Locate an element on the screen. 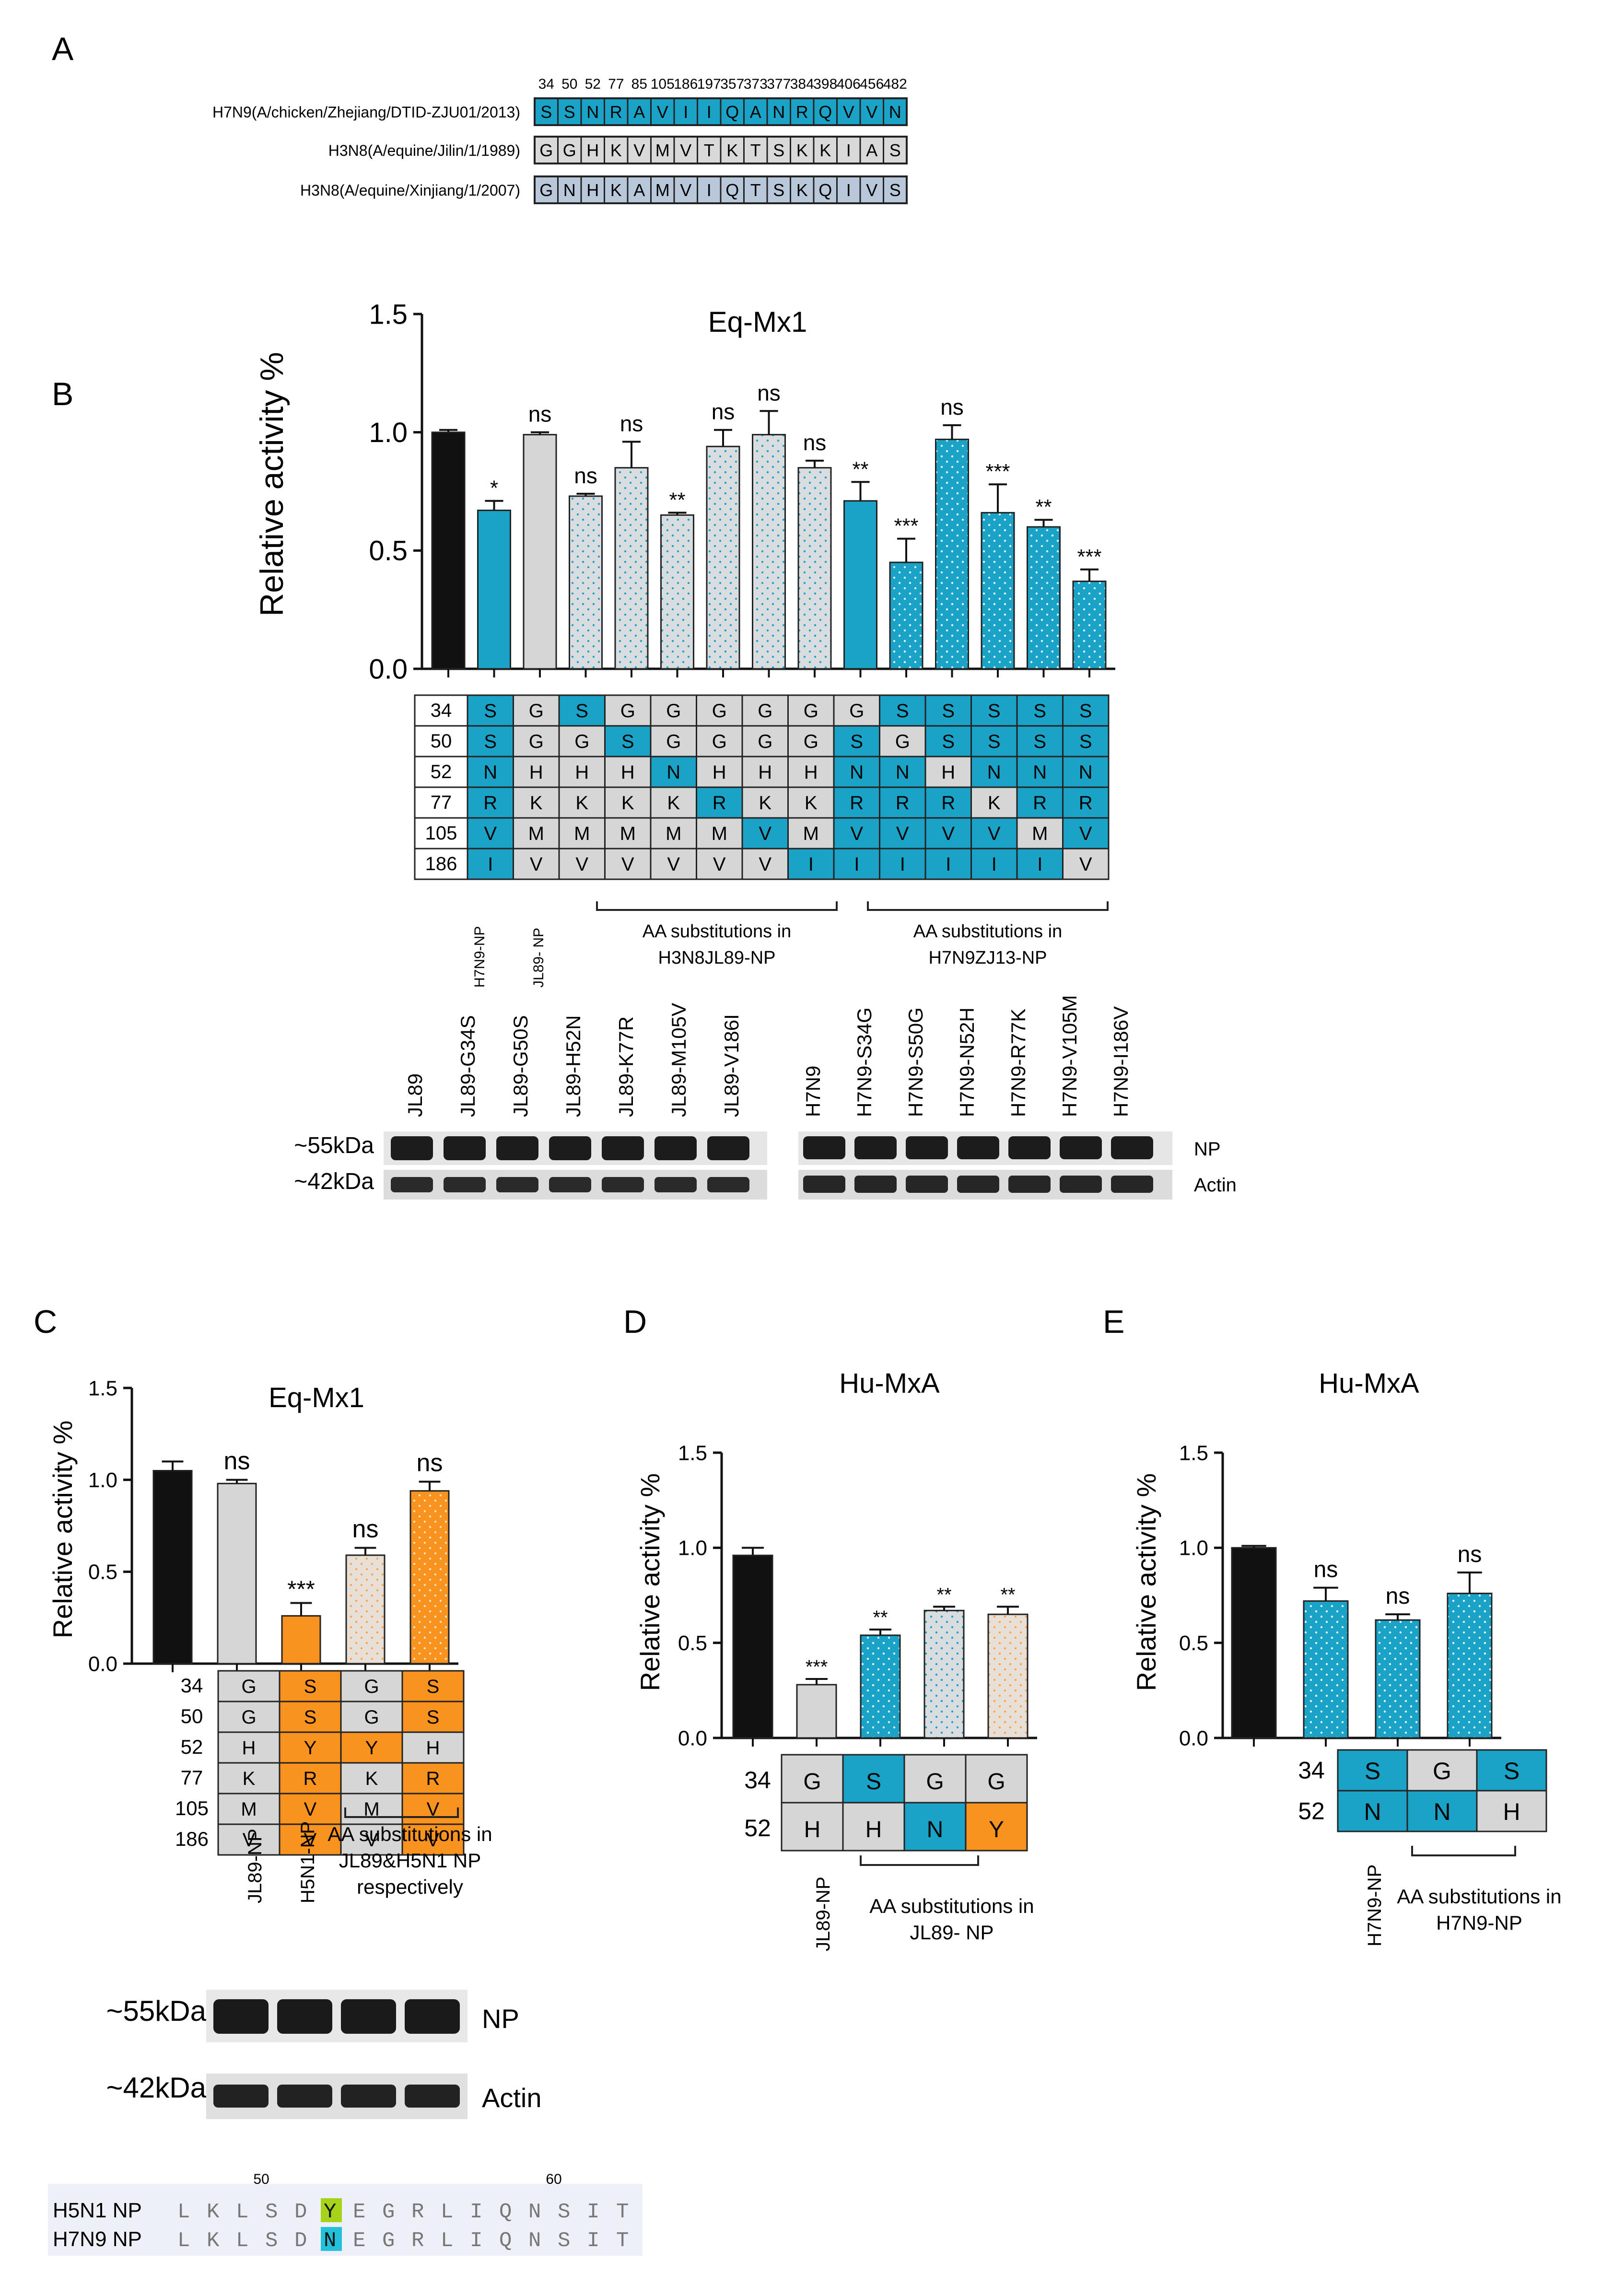  grid-row-position: 52 is located at coordinates (757, 1828).